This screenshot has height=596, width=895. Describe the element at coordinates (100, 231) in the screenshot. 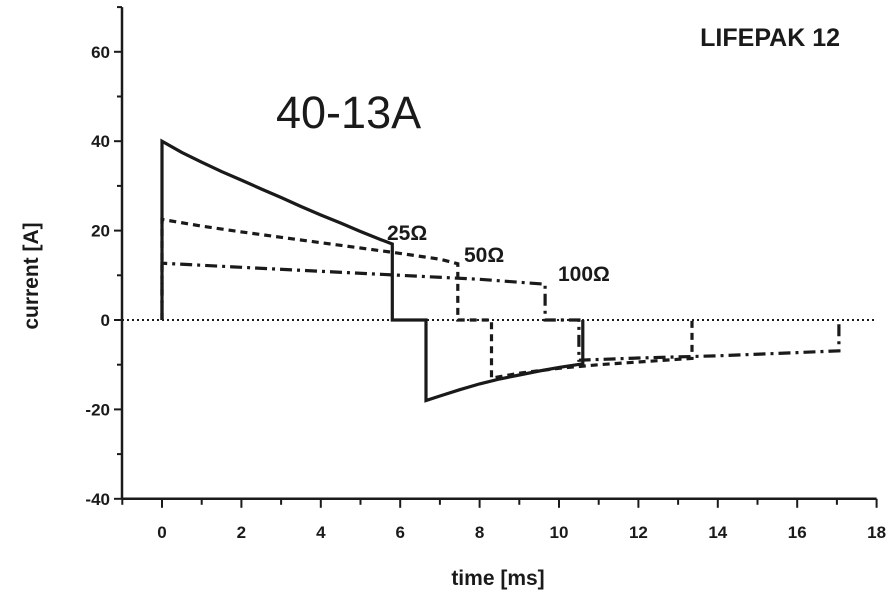

I see `y-tick-label: 20` at that location.